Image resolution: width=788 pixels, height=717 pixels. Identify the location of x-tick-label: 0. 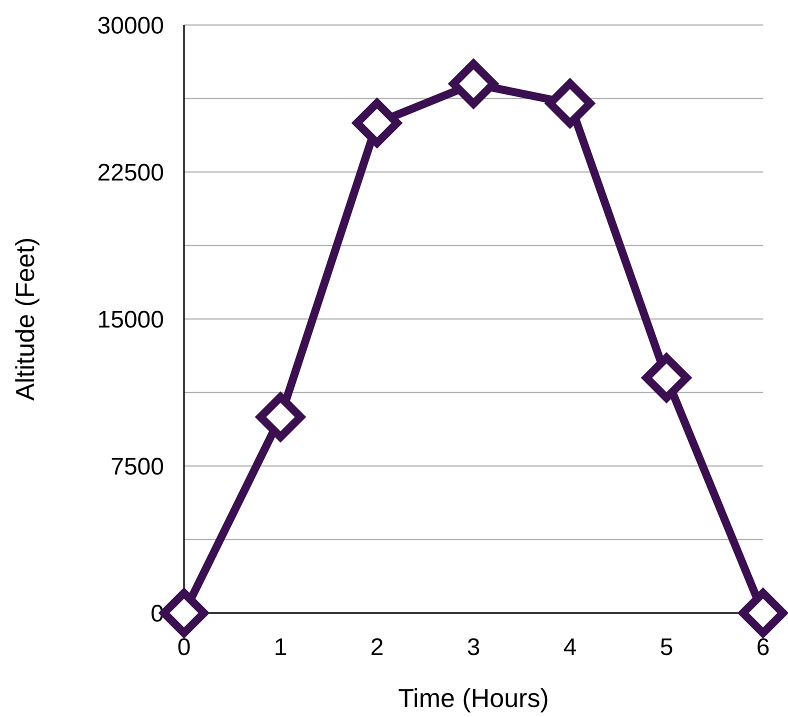
(184, 647).